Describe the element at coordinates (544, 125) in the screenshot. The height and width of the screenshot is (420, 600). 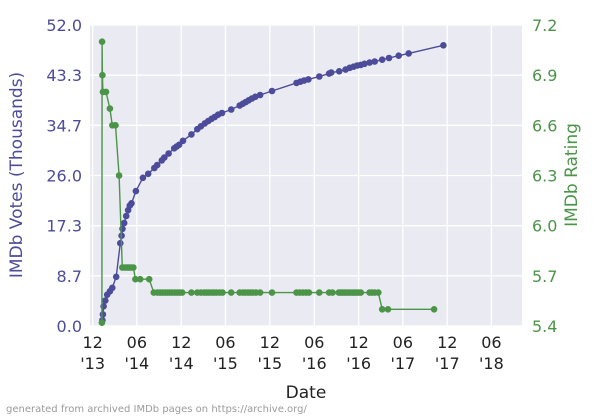
I see `right-tick-label: 6.6` at that location.